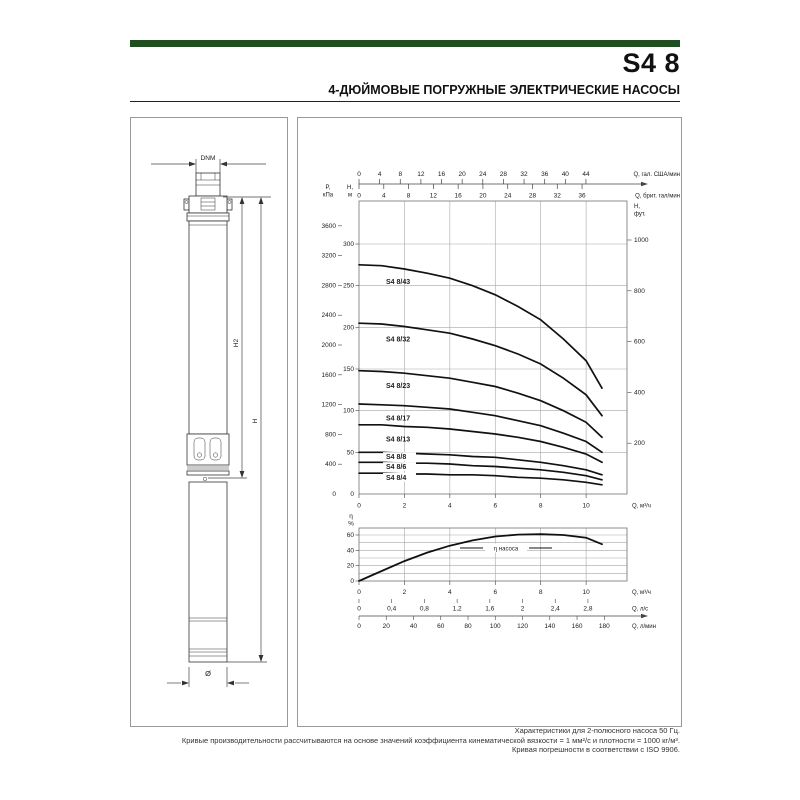 This screenshot has height=800, width=800. What do you see at coordinates (424, 609) in the screenshot?
I see `tick-label: 0,8` at bounding box center [424, 609].